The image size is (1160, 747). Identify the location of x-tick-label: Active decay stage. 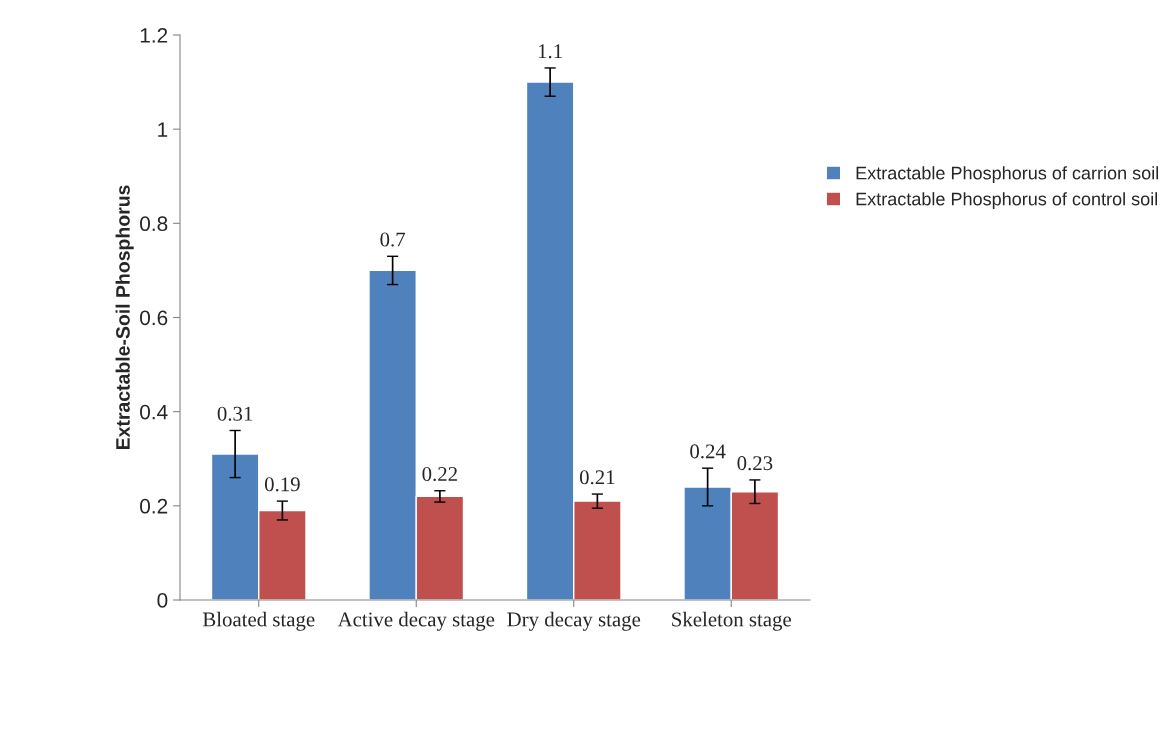
(416, 621).